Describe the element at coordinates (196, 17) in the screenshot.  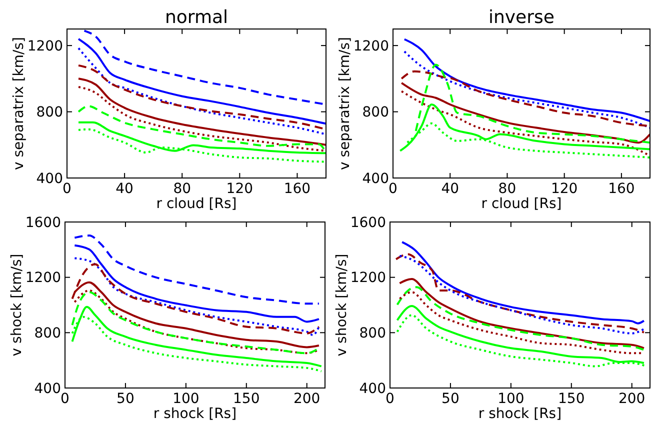
I see `chart-title: normal` at that location.